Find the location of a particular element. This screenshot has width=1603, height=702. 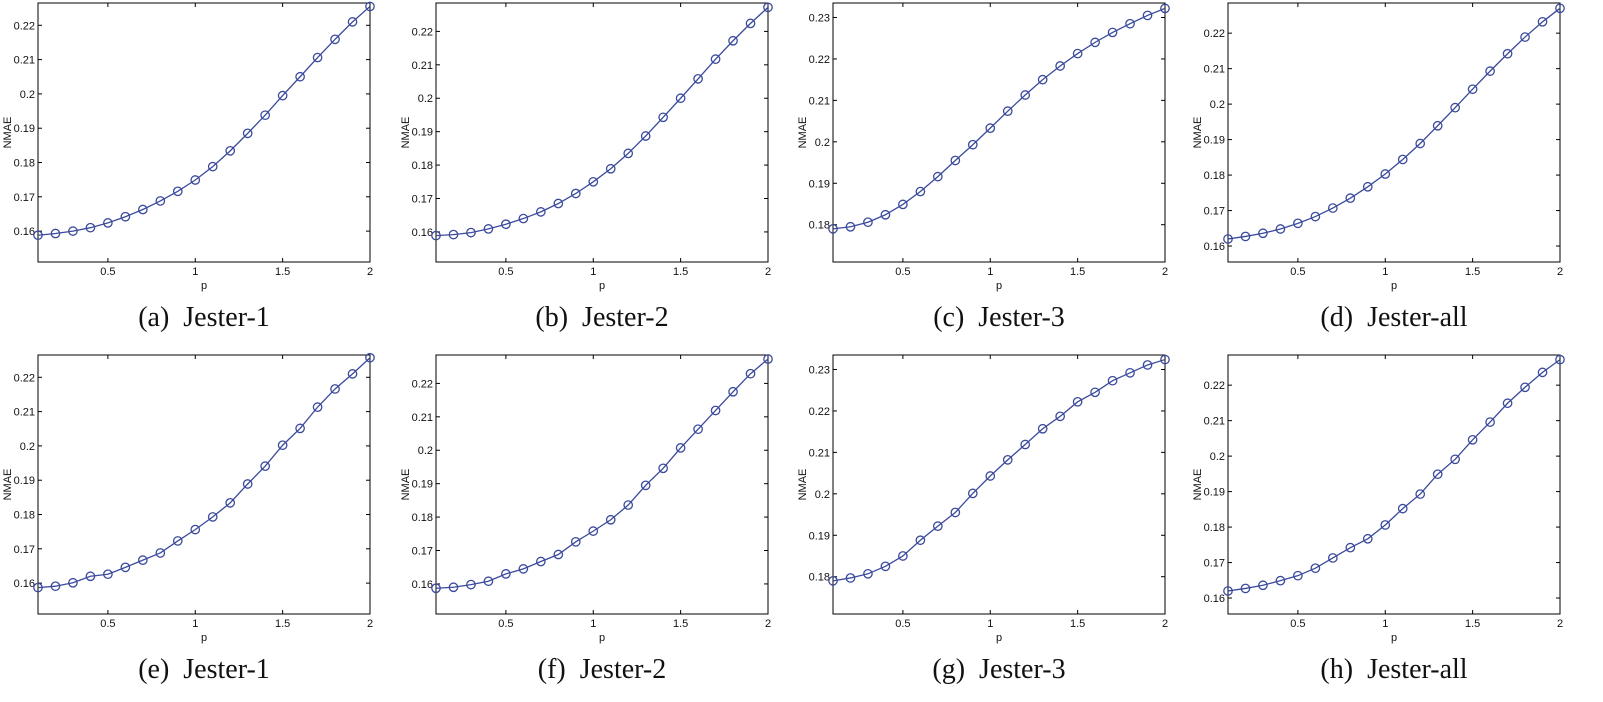

chart-panel: 0.5 1 1.5 2 0.18 0.19 0.2 0.21 0.22 0.23 p NMAE is located at coordinates (982, 150).